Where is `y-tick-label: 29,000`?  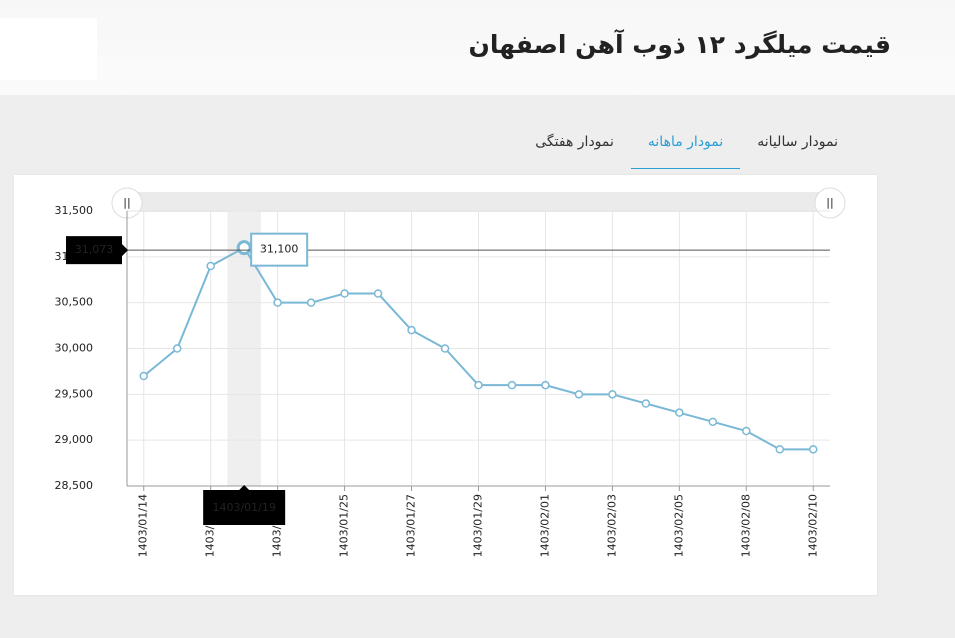
y-tick-label: 29,000 is located at coordinates (74, 439).